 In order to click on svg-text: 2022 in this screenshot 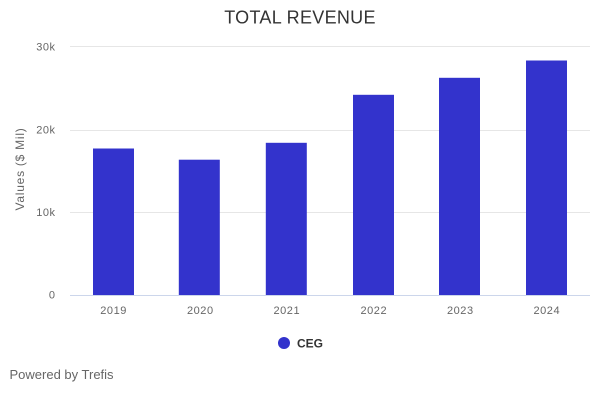, I will do `click(373, 311)`.